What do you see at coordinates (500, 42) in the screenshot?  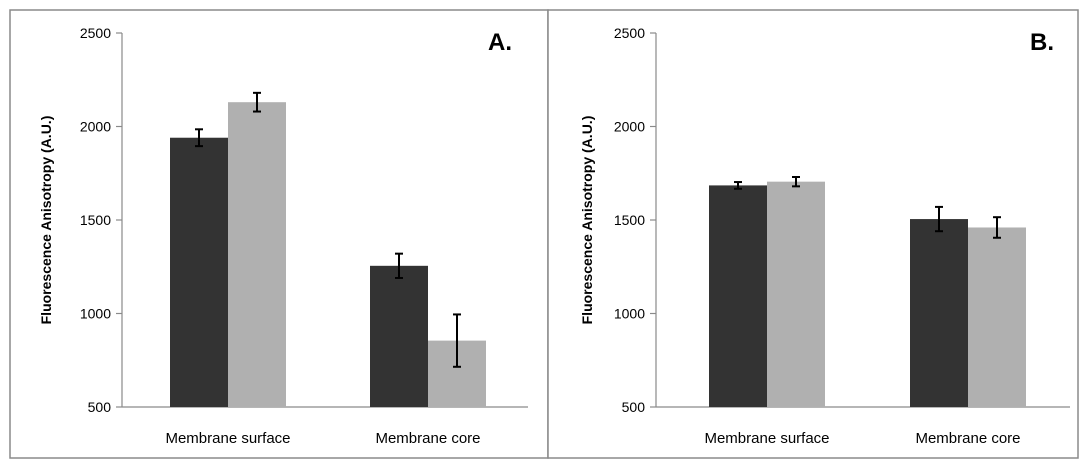 I see `panel-label: A.` at bounding box center [500, 42].